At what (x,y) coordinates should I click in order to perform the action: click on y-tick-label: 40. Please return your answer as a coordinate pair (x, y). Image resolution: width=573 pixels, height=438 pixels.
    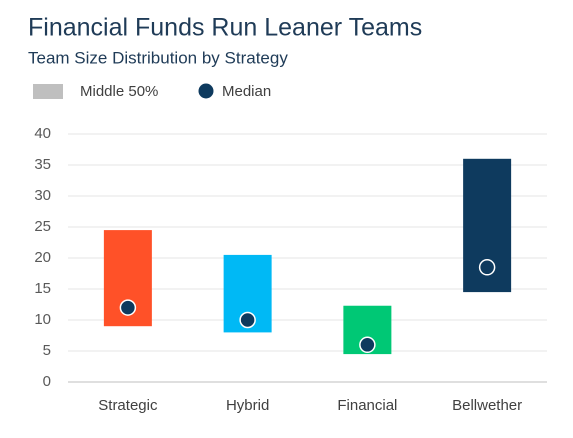
    Looking at the image, I should click on (42, 133).